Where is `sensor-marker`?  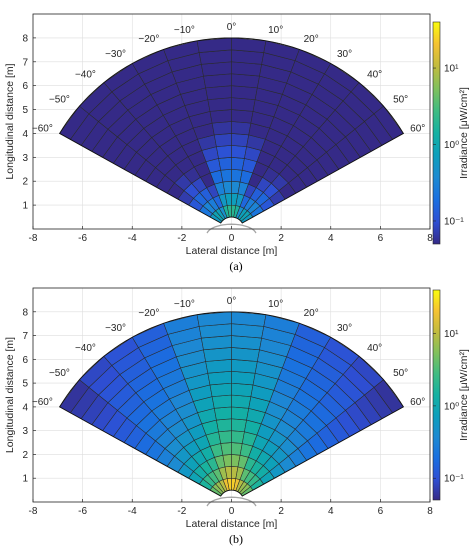
sensor-marker is located at coordinates (231, 228).